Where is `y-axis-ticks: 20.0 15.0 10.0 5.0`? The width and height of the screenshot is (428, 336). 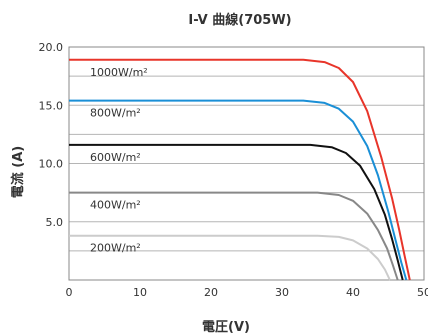
y-axis-ticks: 20.0 15.0 10.0 5.0 is located at coordinates (51, 135).